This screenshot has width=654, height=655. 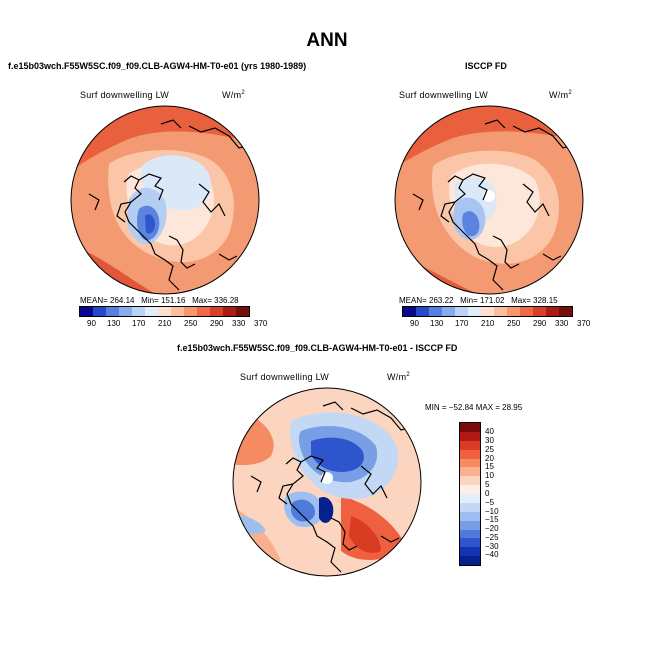 I want to click on diff-colorbar-tick: 15, so click(x=489, y=466).